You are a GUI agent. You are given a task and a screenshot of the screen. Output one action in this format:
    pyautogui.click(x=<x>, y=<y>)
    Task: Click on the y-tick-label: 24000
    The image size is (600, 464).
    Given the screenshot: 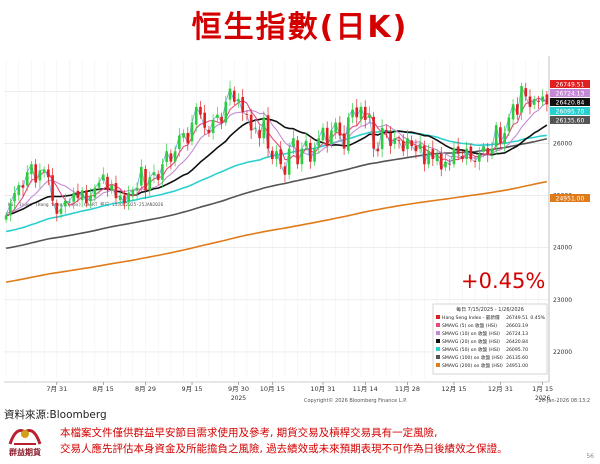 What is the action you would take?
    pyautogui.click(x=562, y=248)
    